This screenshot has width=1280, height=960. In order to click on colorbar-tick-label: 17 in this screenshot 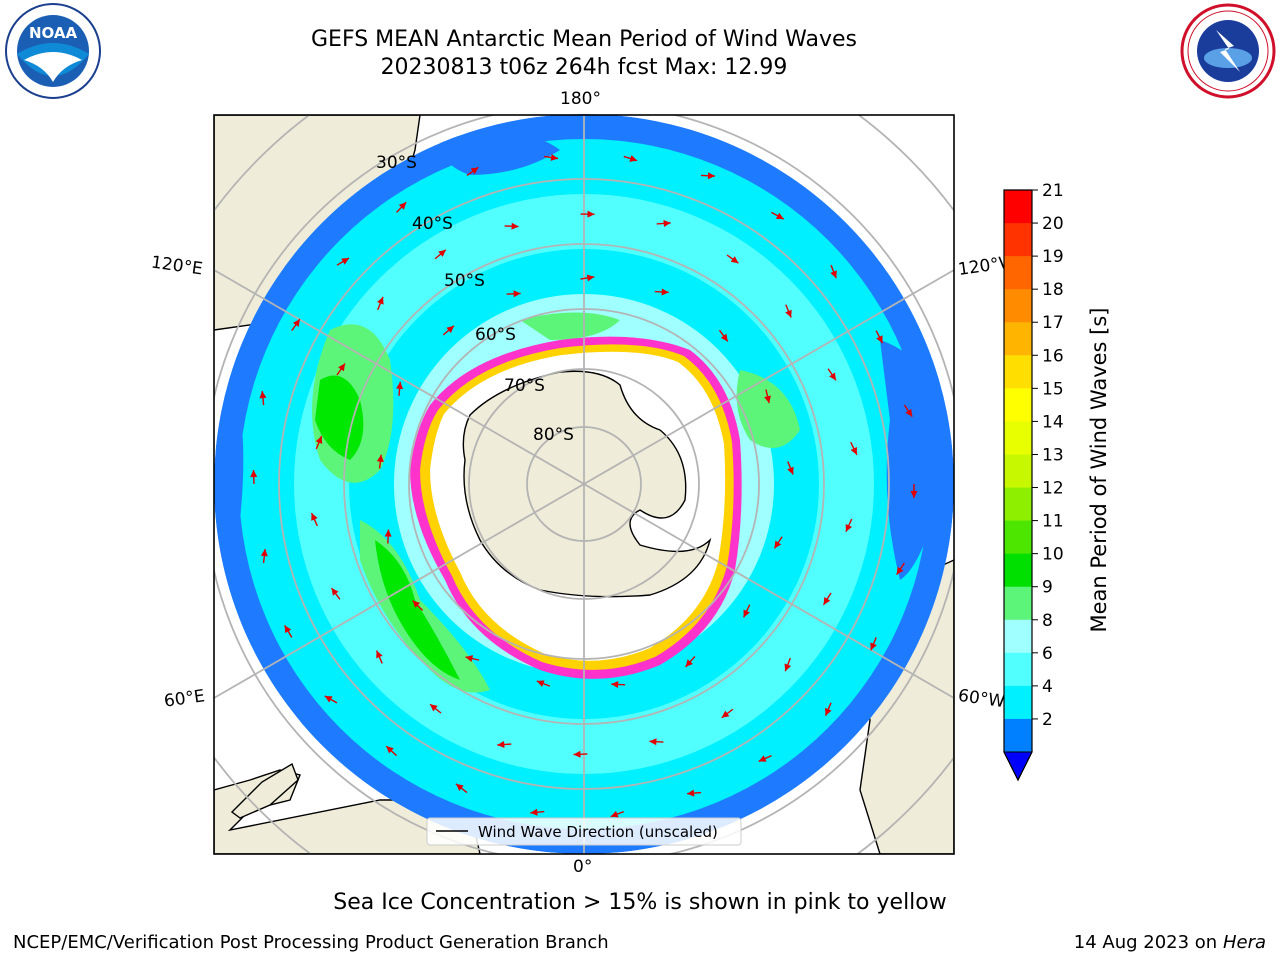, I will do `click(1053, 323)`.